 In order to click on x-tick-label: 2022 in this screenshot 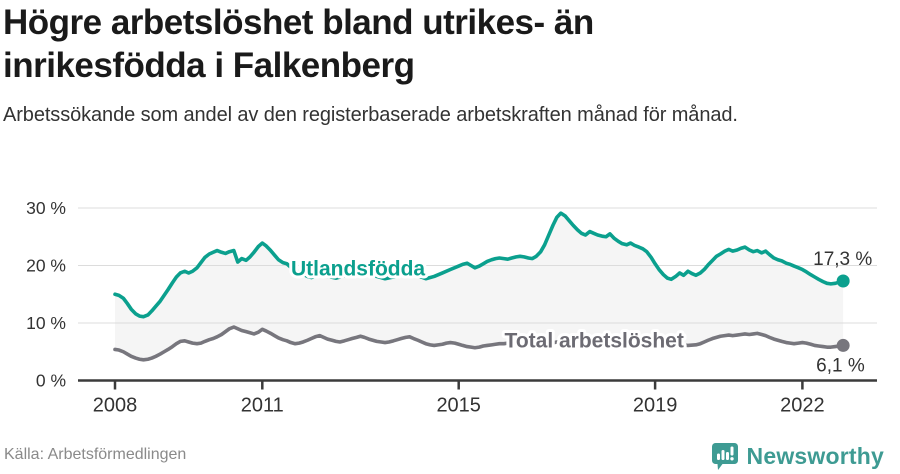, I will do `click(802, 406)`.